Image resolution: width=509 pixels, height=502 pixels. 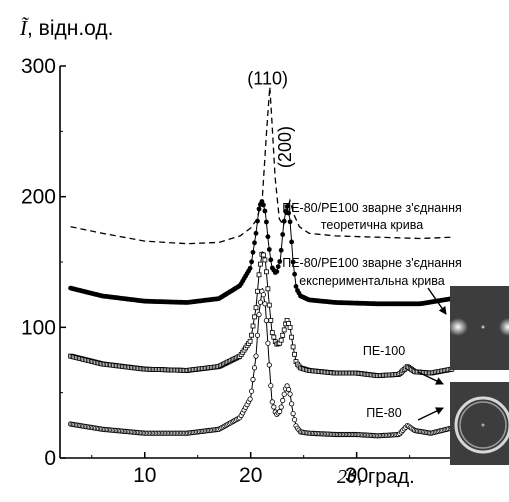 I want to click on peak-annotations: (110) (200), so click(x=271, y=118).